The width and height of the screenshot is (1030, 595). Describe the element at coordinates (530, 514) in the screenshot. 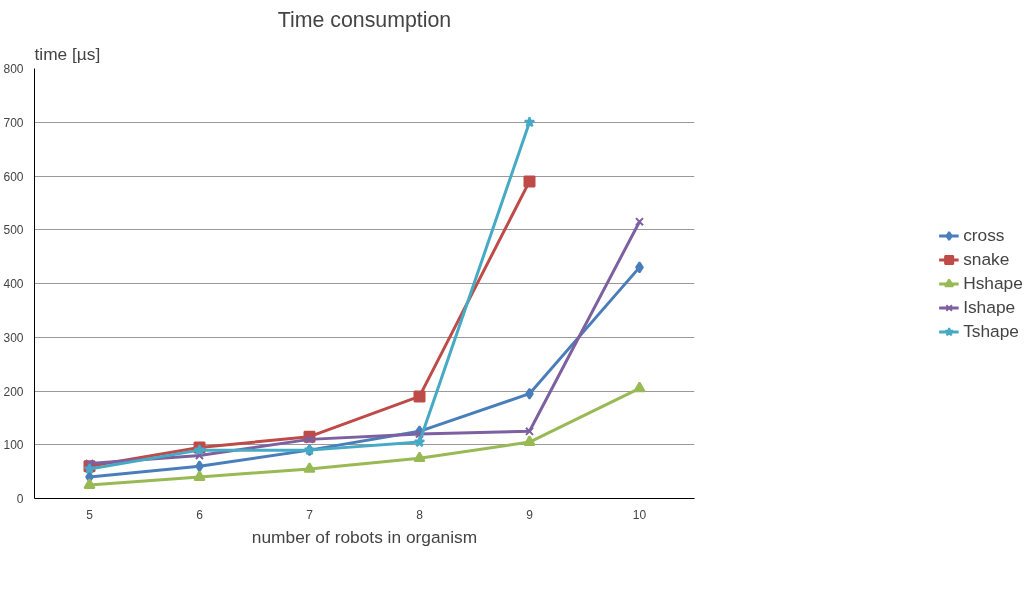

I see `x-tick-label: 9` at that location.